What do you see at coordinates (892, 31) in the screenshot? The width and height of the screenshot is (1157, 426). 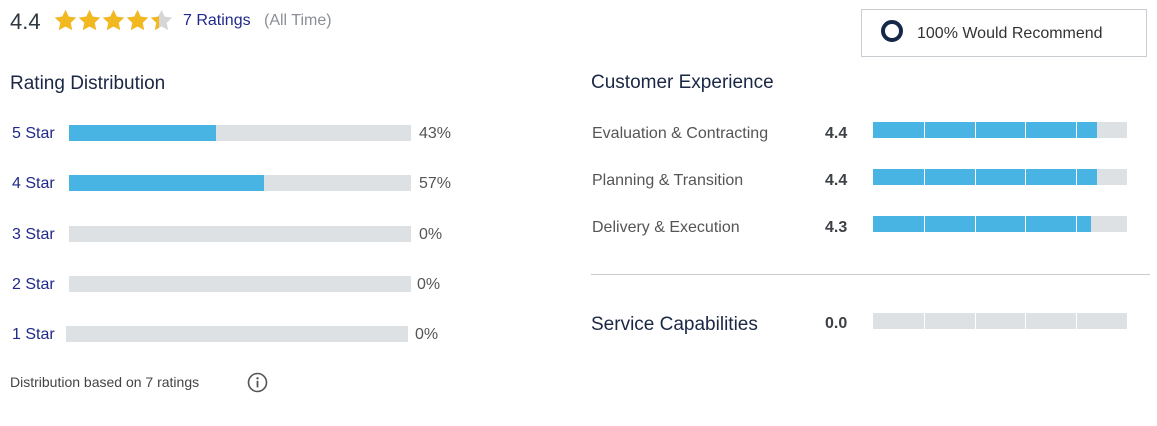 I see `circle-icon` at bounding box center [892, 31].